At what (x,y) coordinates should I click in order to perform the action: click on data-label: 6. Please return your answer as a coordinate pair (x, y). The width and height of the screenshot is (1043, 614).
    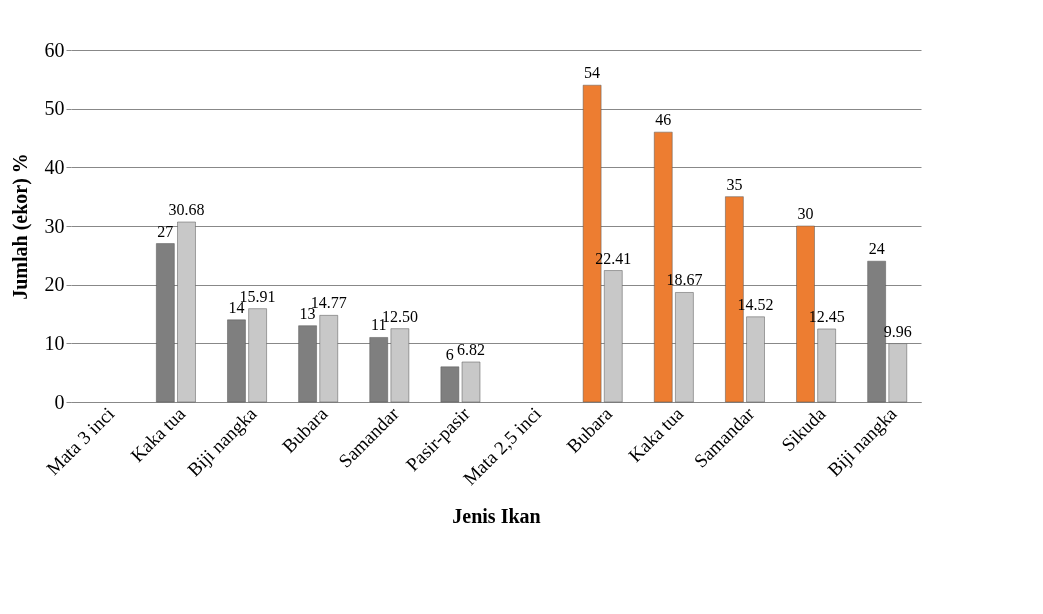
    Looking at the image, I should click on (449, 354).